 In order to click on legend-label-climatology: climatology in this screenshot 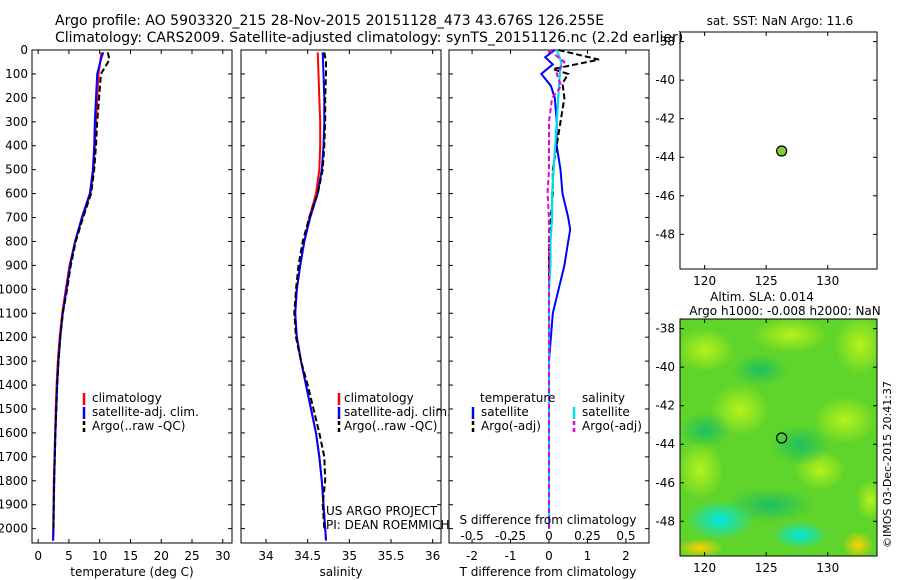, I will do `click(127, 398)`.